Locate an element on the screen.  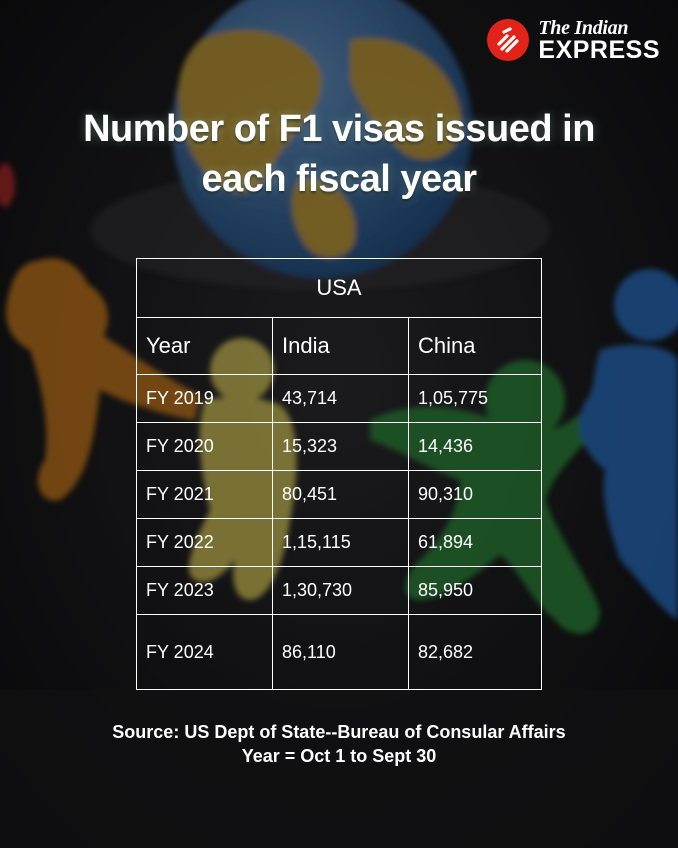
table-row: FY 2022 1,15,115 61,894 is located at coordinates (339, 542).